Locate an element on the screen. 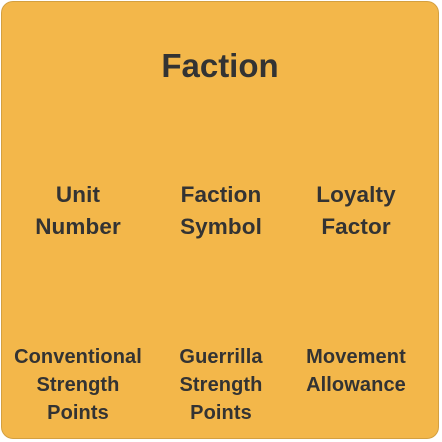 This screenshot has height=442, width=442. loyalty-factor-label: Loyalty Factor is located at coordinates (356, 210).